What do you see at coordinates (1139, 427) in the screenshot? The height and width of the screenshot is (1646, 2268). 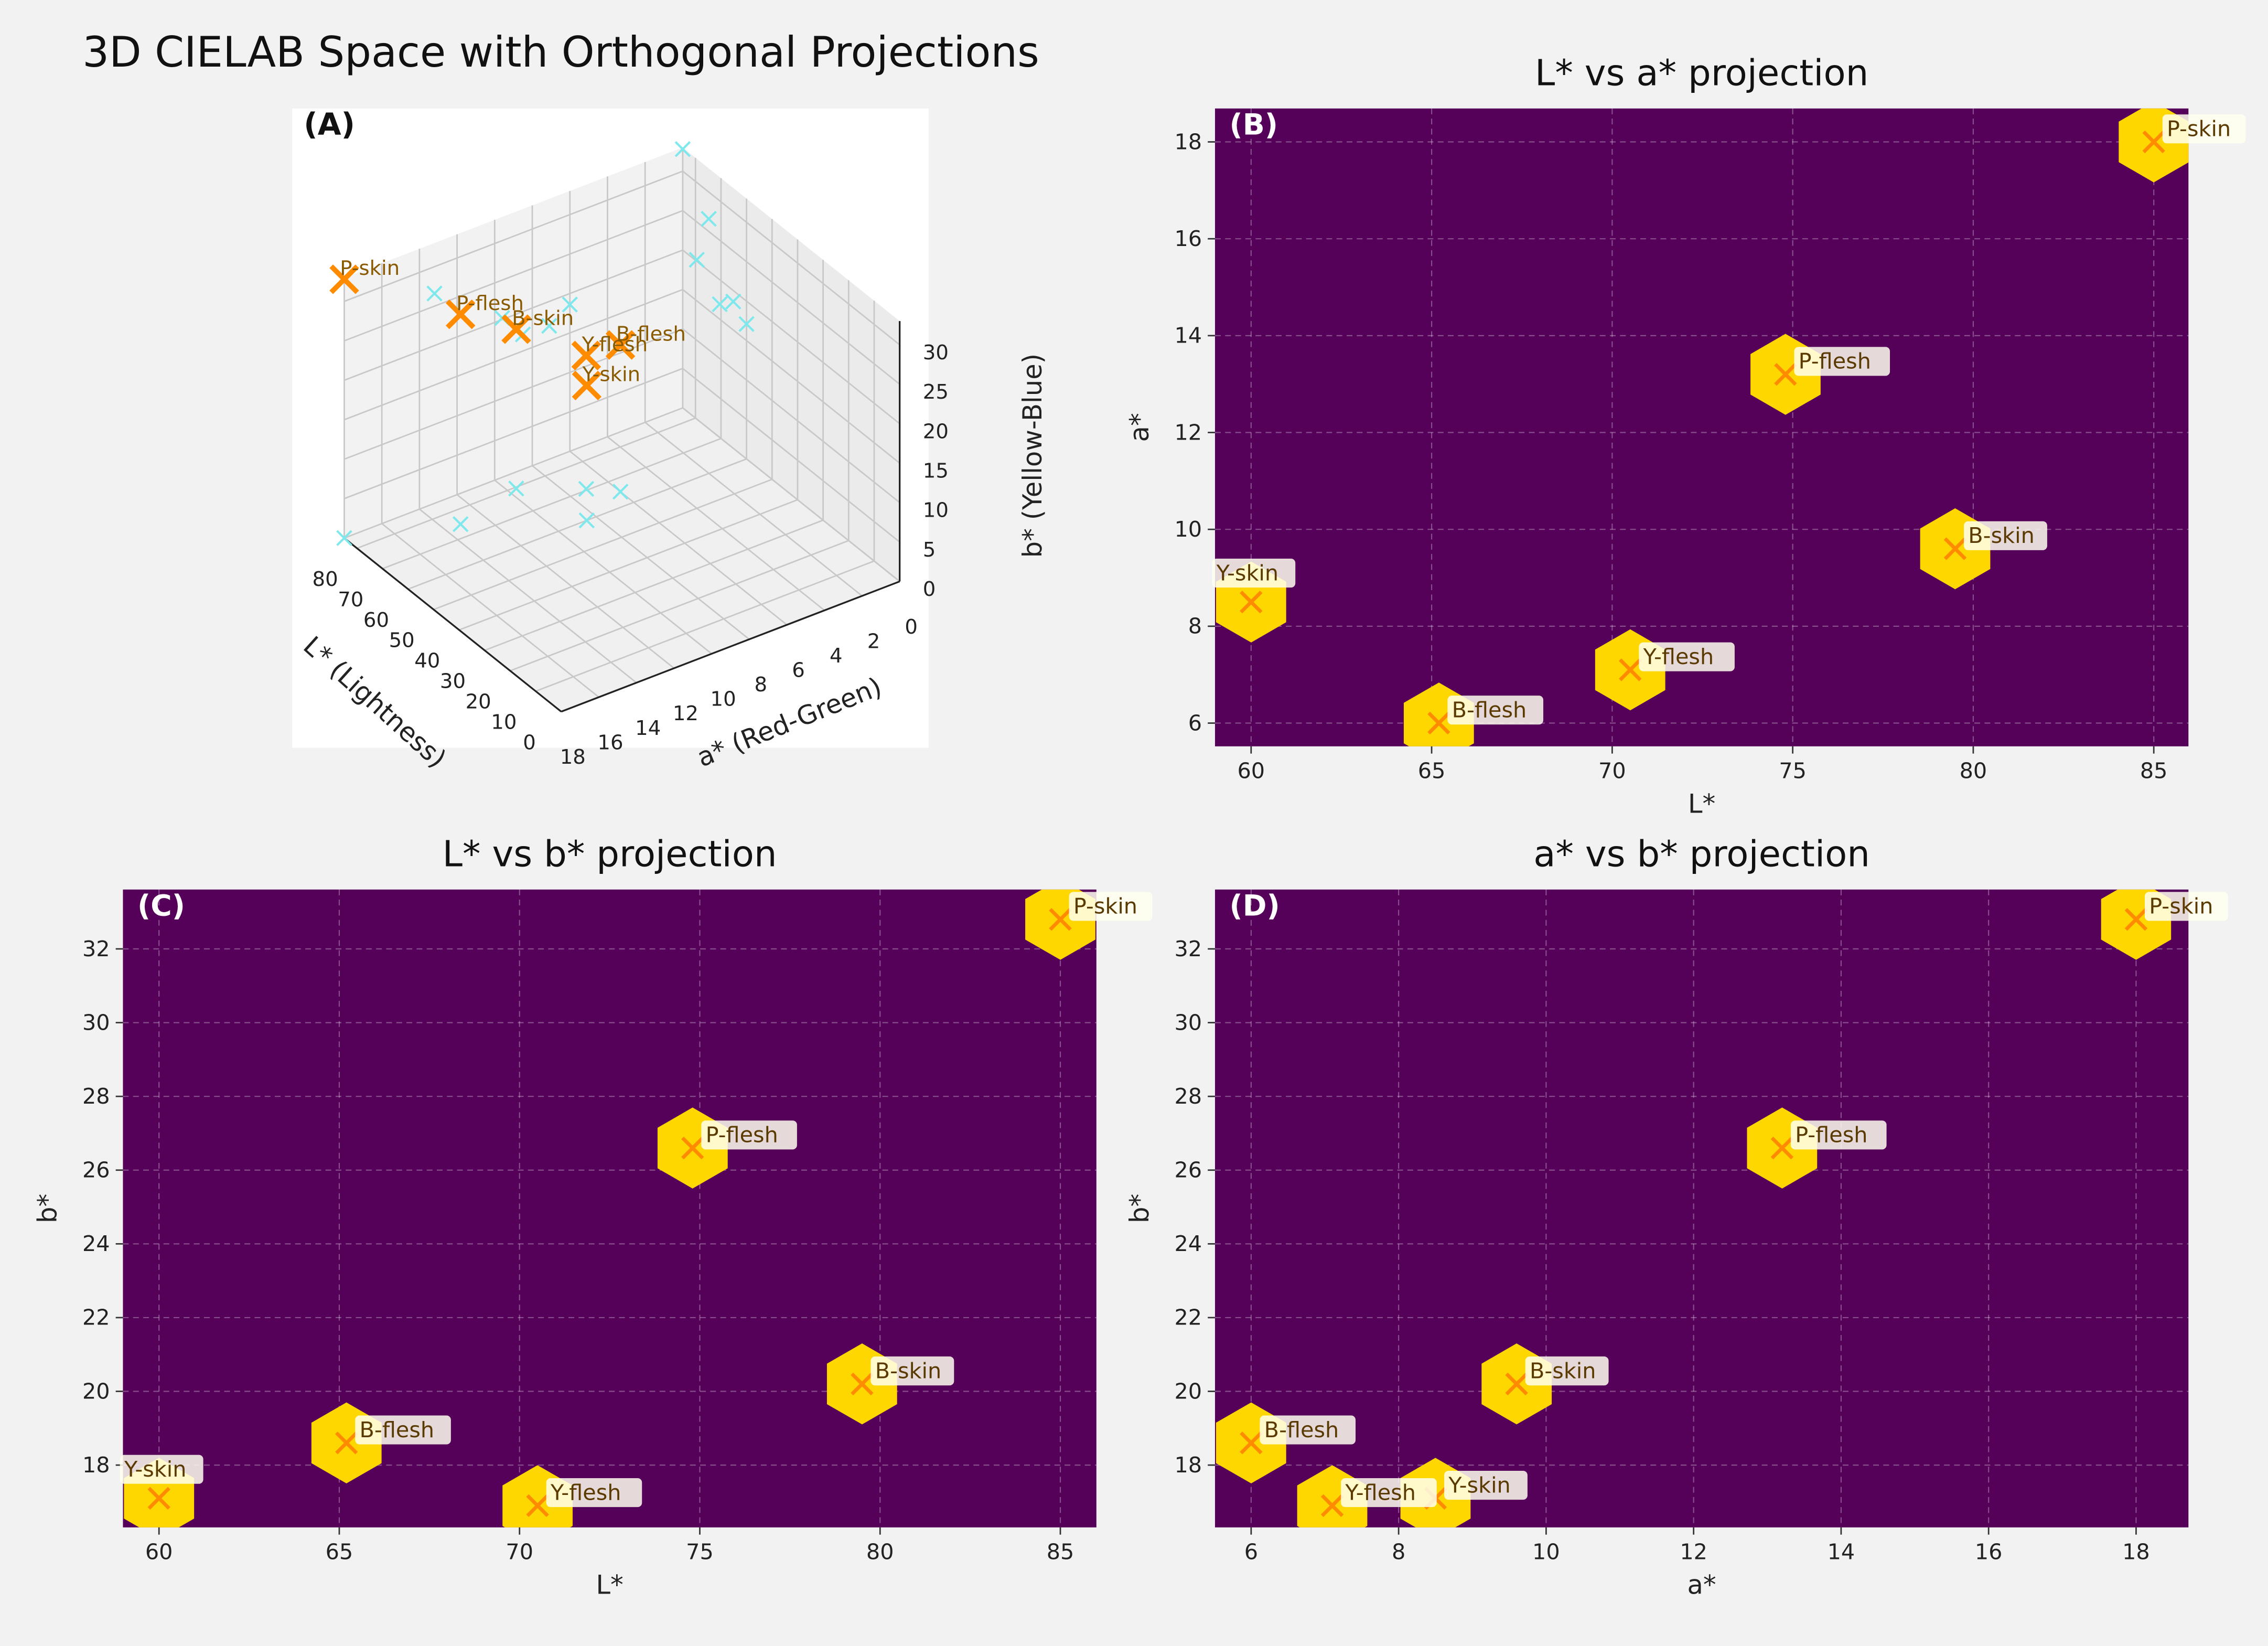 I see `y-axis-label: a*` at bounding box center [1139, 427].